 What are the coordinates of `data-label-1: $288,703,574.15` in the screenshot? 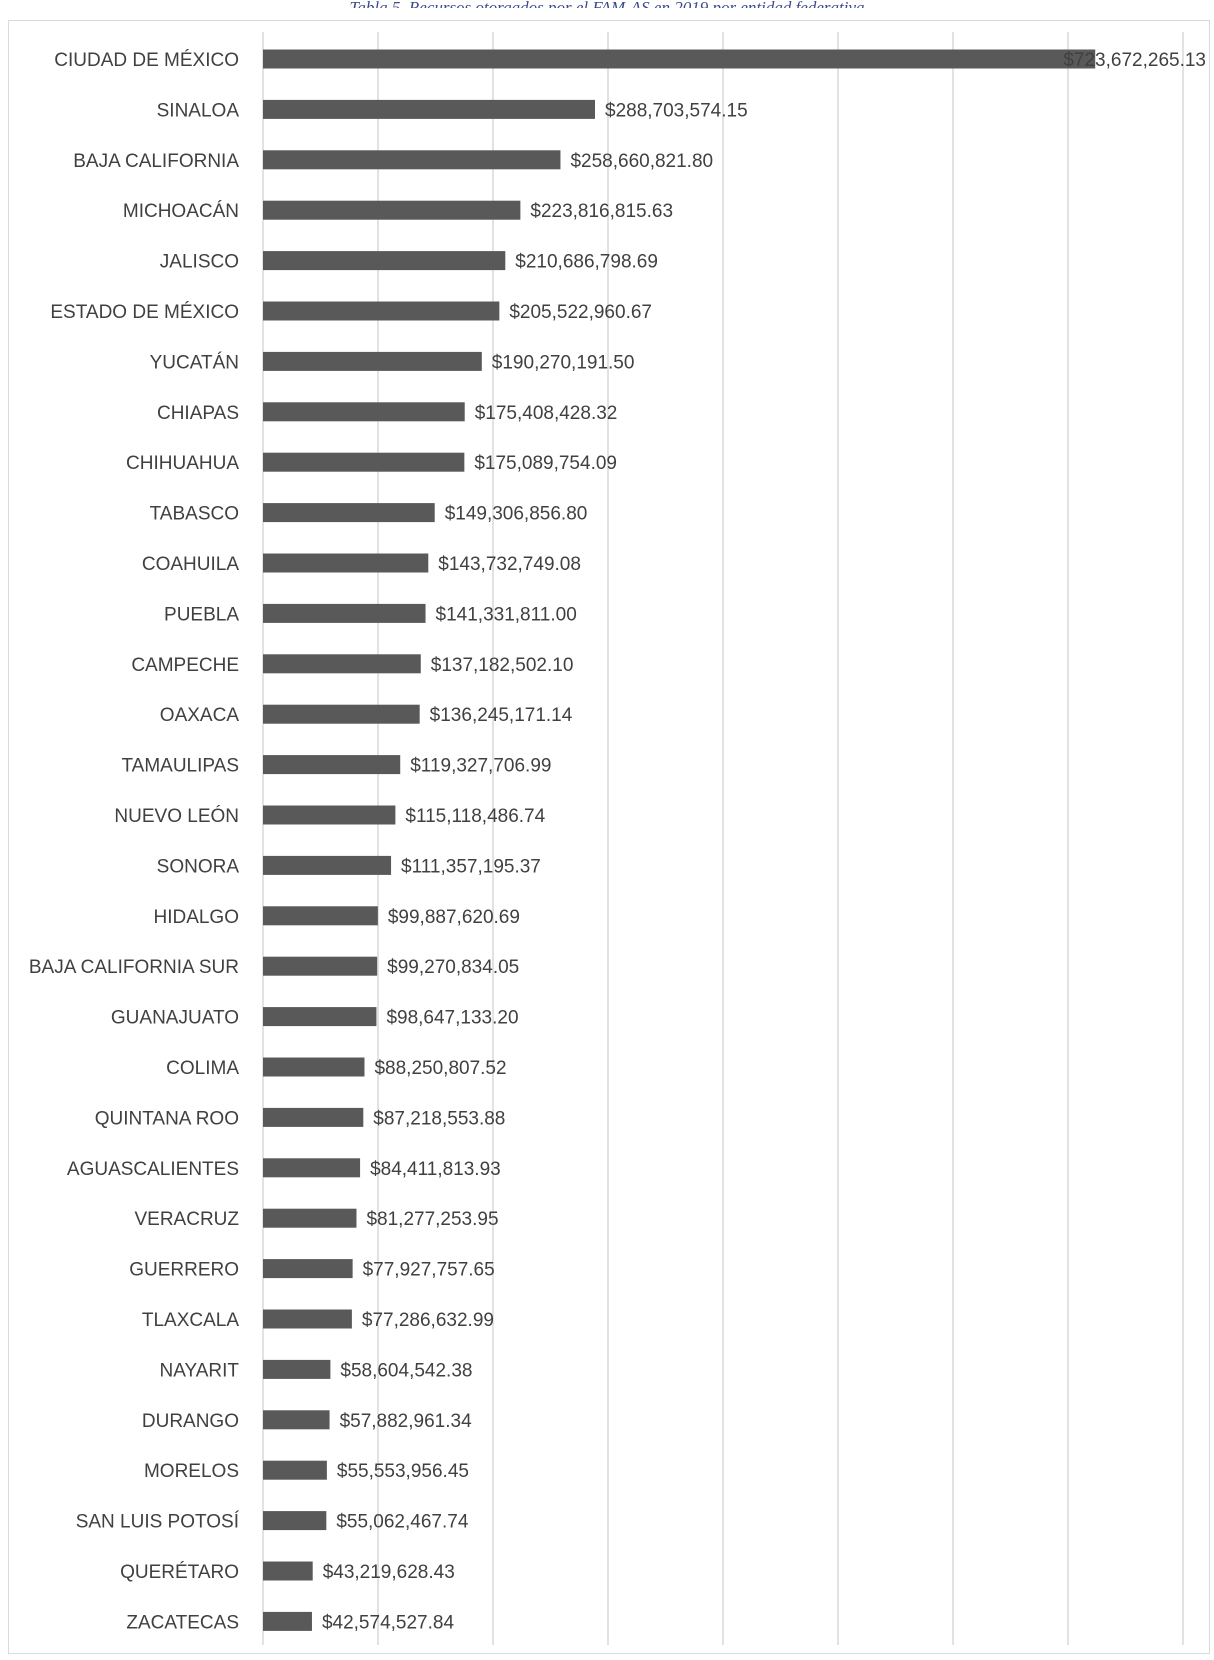 It's located at (676, 110).